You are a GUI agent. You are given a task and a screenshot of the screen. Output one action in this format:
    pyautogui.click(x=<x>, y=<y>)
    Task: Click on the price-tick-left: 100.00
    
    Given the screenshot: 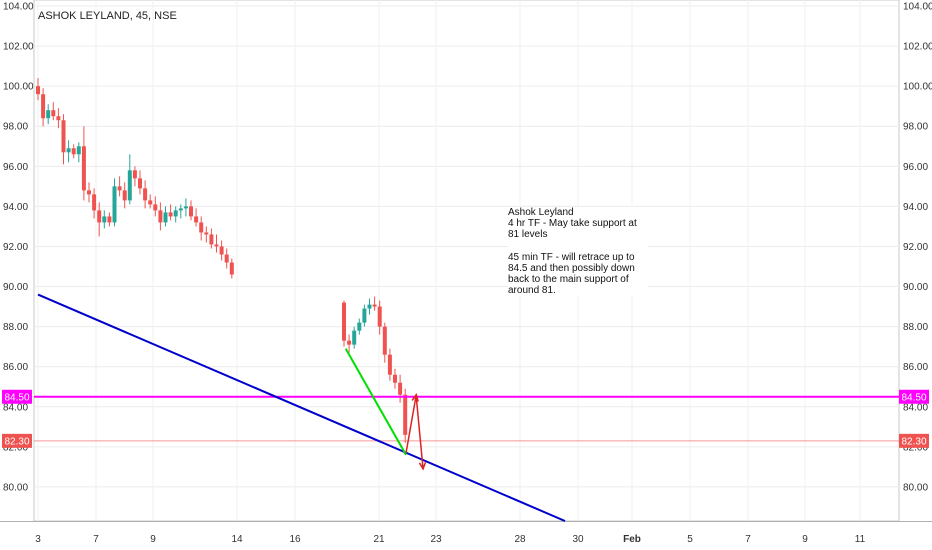 What is the action you would take?
    pyautogui.click(x=18, y=87)
    